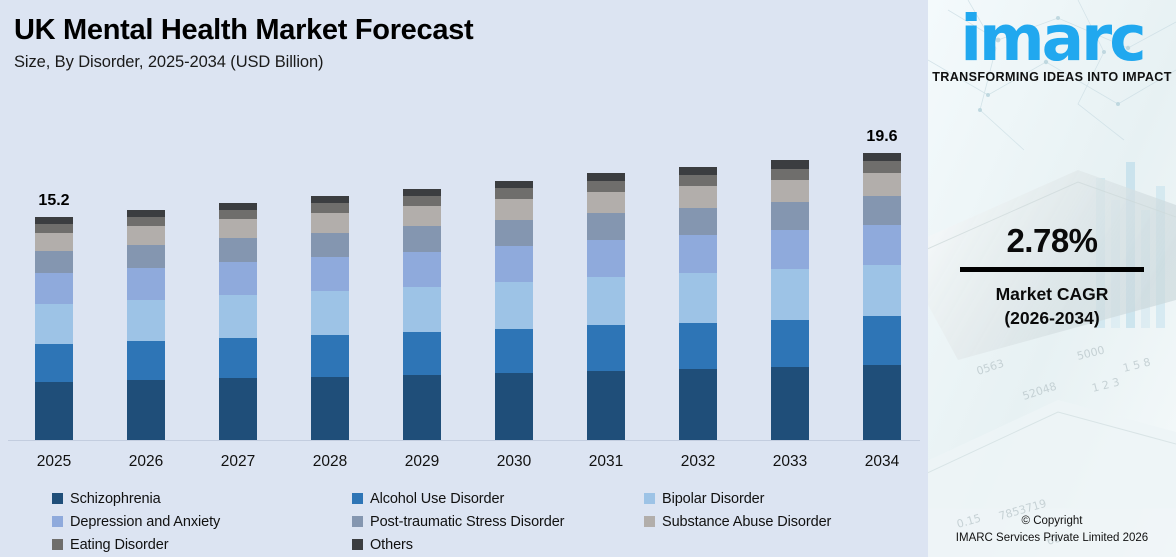 The width and height of the screenshot is (1176, 557). I want to click on bar-group-2030, so click(514, 267).